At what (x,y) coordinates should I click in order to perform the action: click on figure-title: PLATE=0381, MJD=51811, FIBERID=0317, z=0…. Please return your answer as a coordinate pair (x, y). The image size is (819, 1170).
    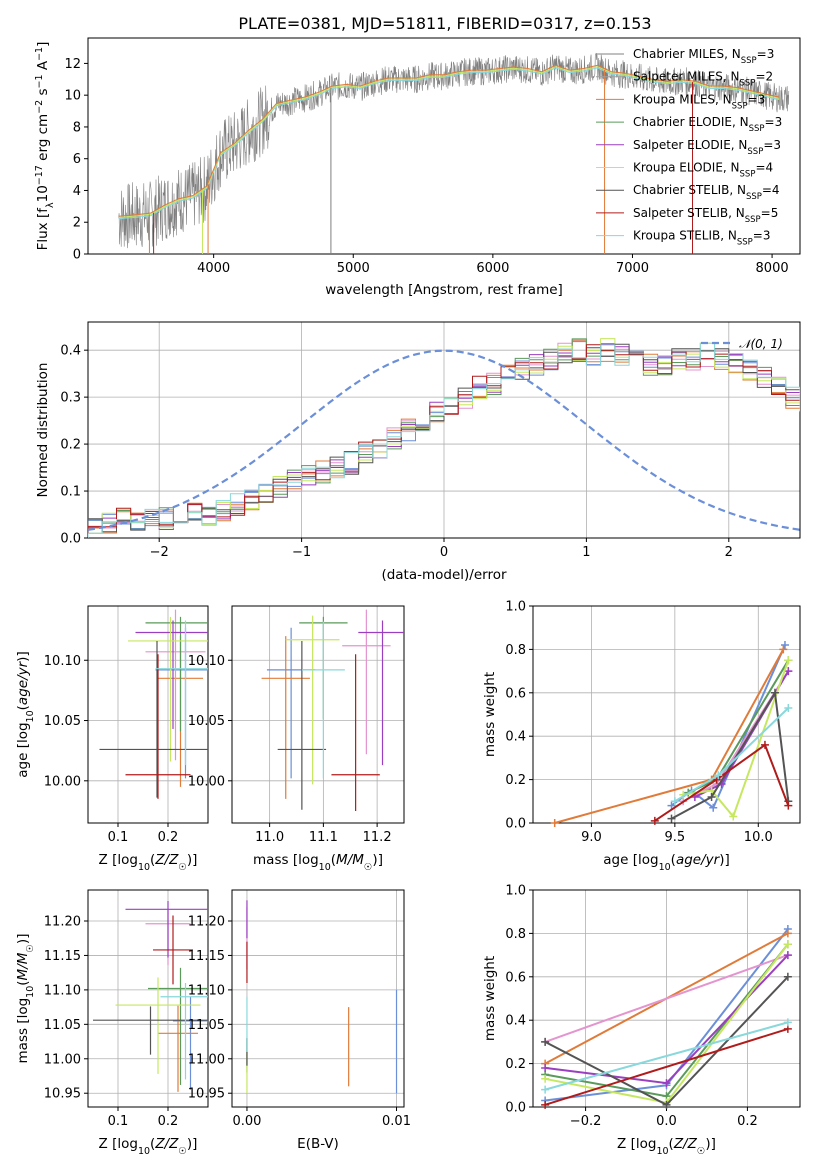
    Looking at the image, I should click on (444, 23).